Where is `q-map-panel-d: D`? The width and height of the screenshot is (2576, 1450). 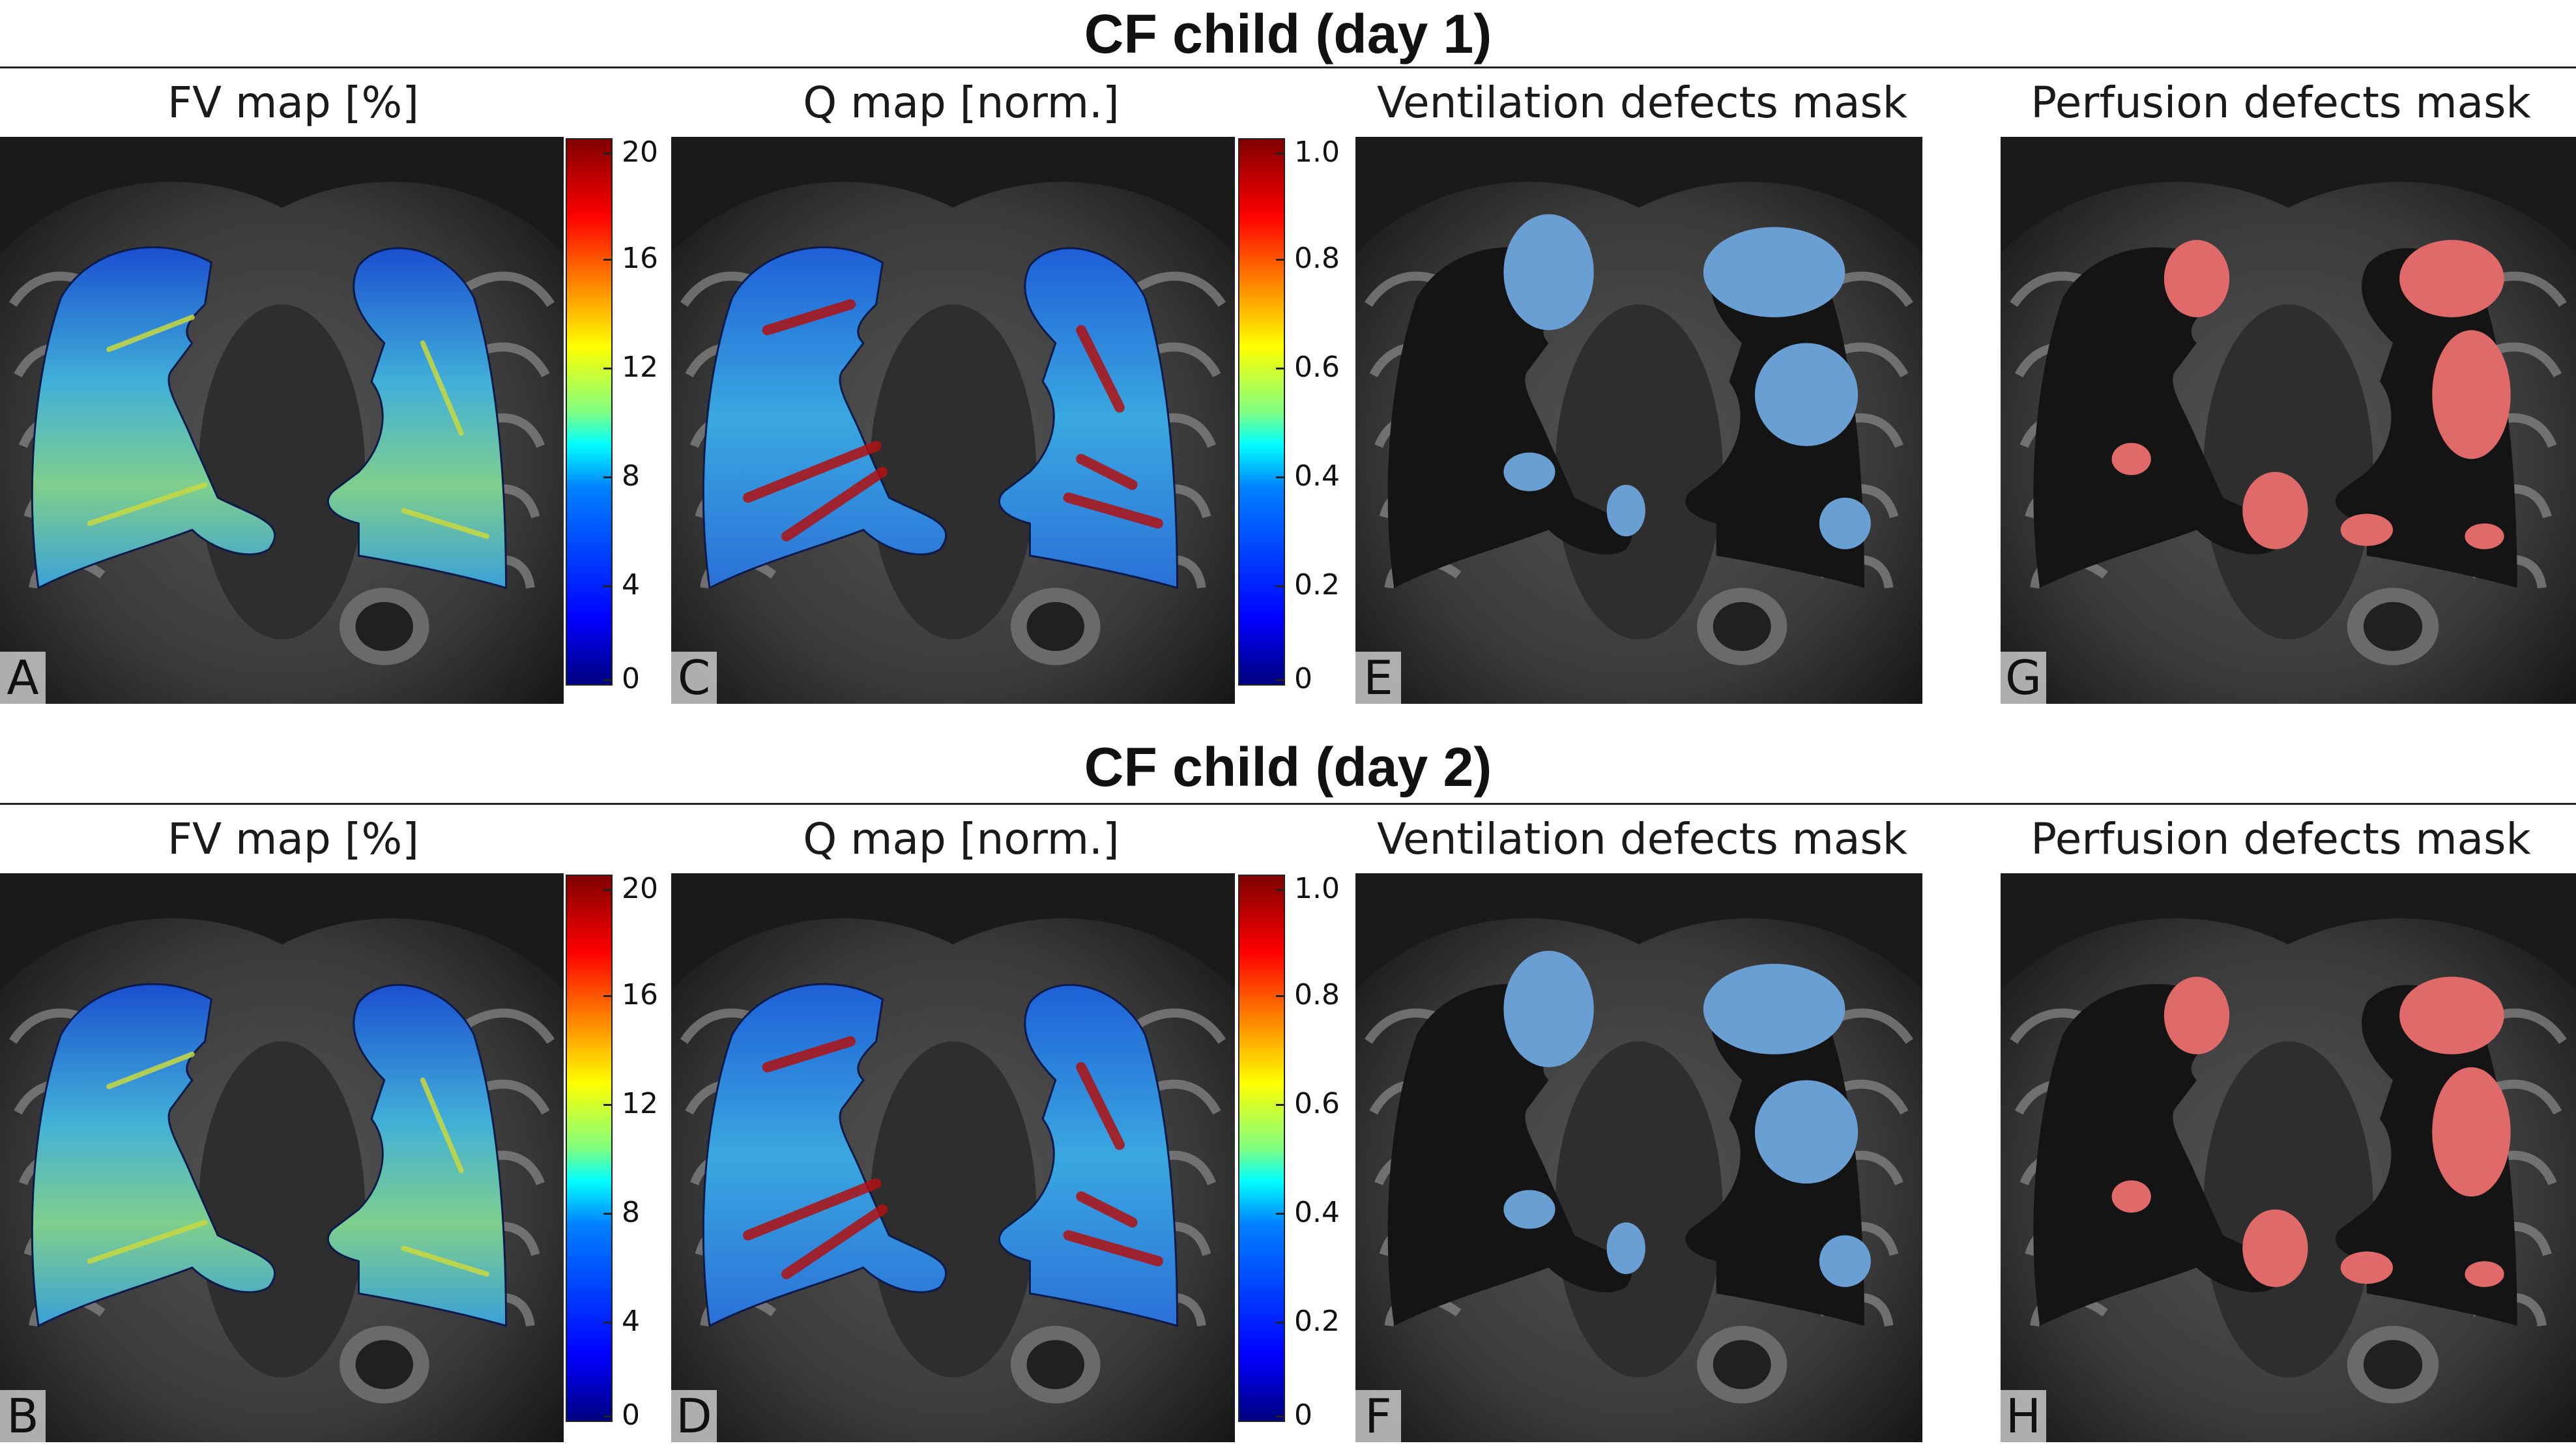 q-map-panel-d: D is located at coordinates (953, 1158).